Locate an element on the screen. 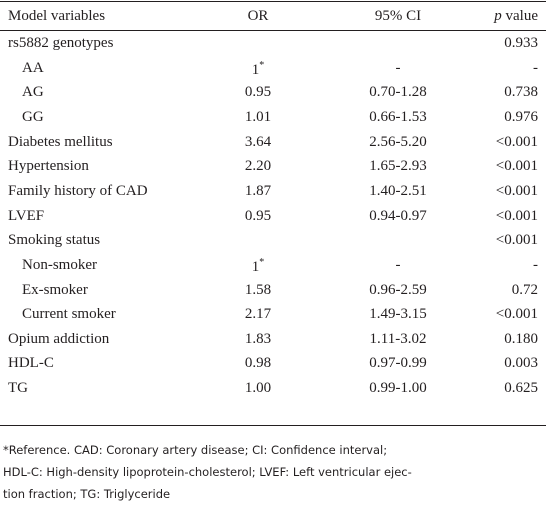 The height and width of the screenshot is (508, 546). row-label: Non-smoker is located at coordinates (59, 264).